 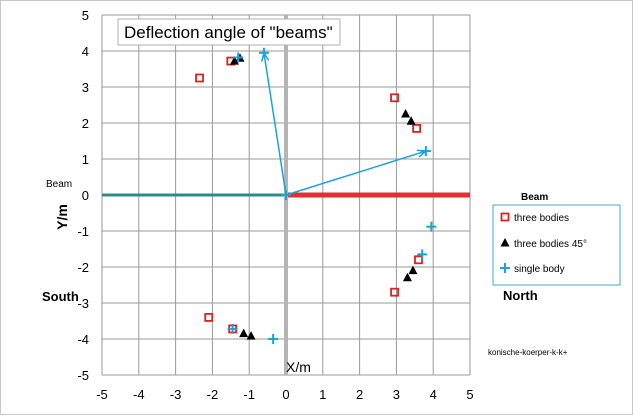 I want to click on south-label: South, so click(x=60, y=296).